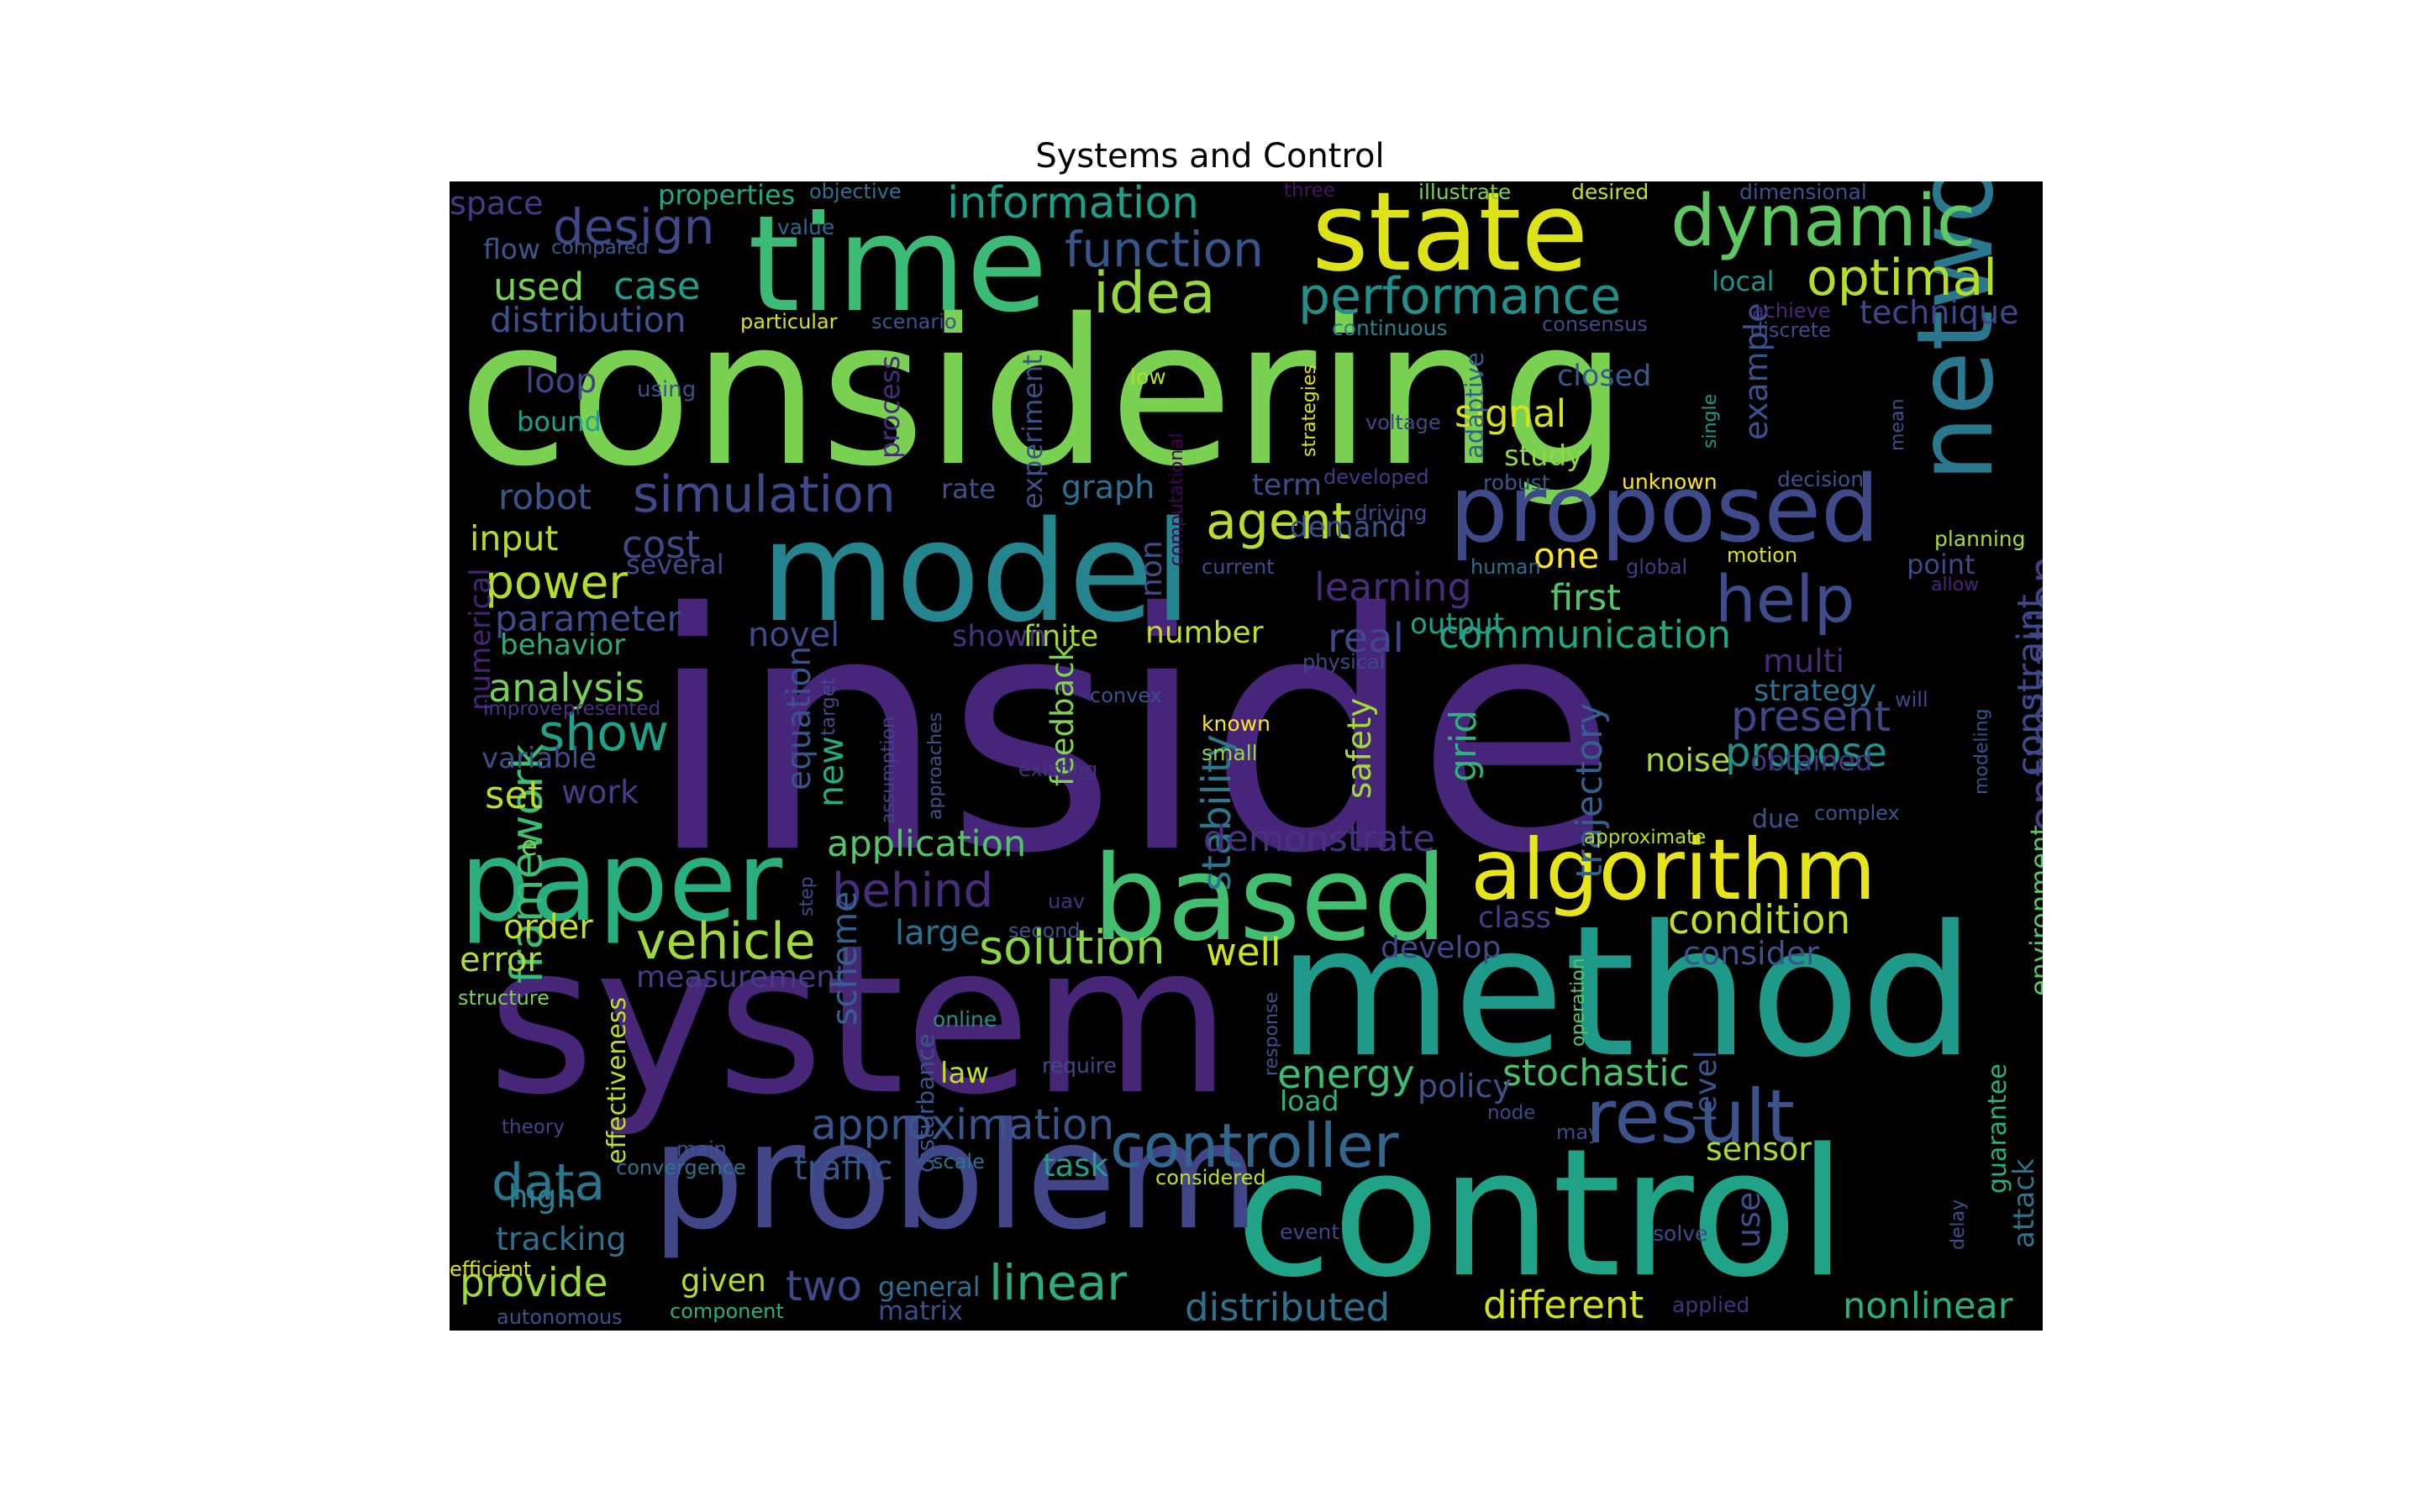 The height and width of the screenshot is (1512, 2420). What do you see at coordinates (1516, 482) in the screenshot?
I see `cloud-word: robust` at bounding box center [1516, 482].